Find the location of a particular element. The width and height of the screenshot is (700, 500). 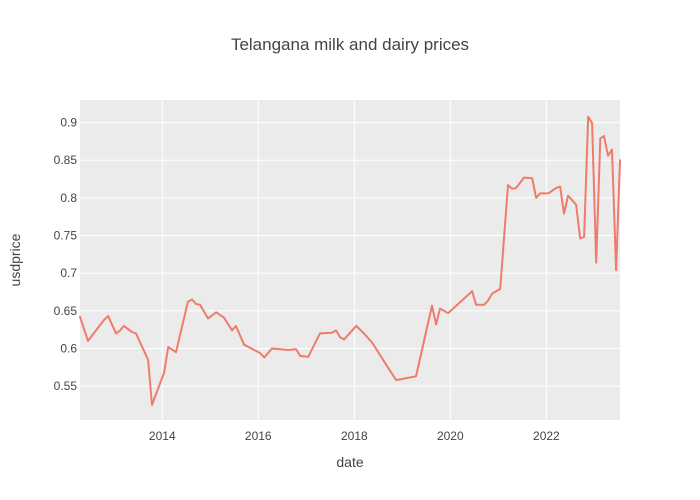

x-tick-label: 2016 is located at coordinates (258, 436).